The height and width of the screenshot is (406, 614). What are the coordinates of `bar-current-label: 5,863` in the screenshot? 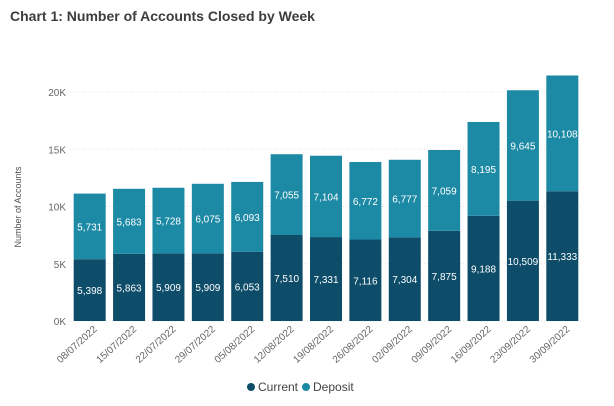 It's located at (129, 288).